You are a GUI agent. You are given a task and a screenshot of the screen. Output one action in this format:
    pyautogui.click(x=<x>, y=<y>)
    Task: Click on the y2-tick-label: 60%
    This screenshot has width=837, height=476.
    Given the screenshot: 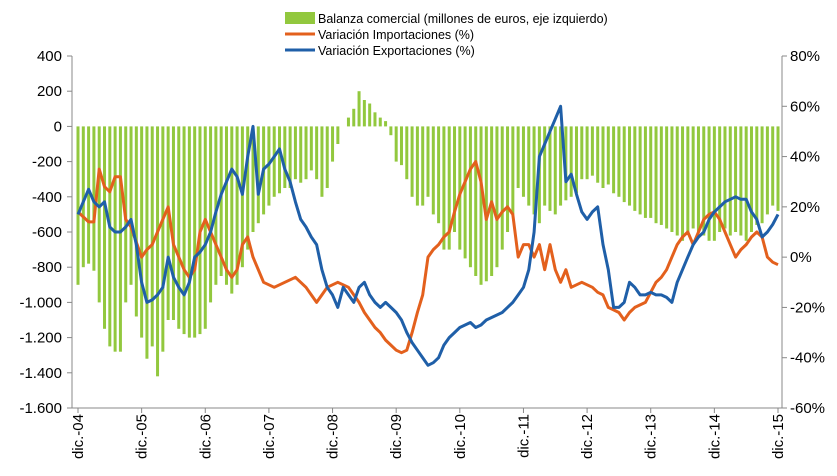 What is the action you would take?
    pyautogui.click(x=805, y=106)
    